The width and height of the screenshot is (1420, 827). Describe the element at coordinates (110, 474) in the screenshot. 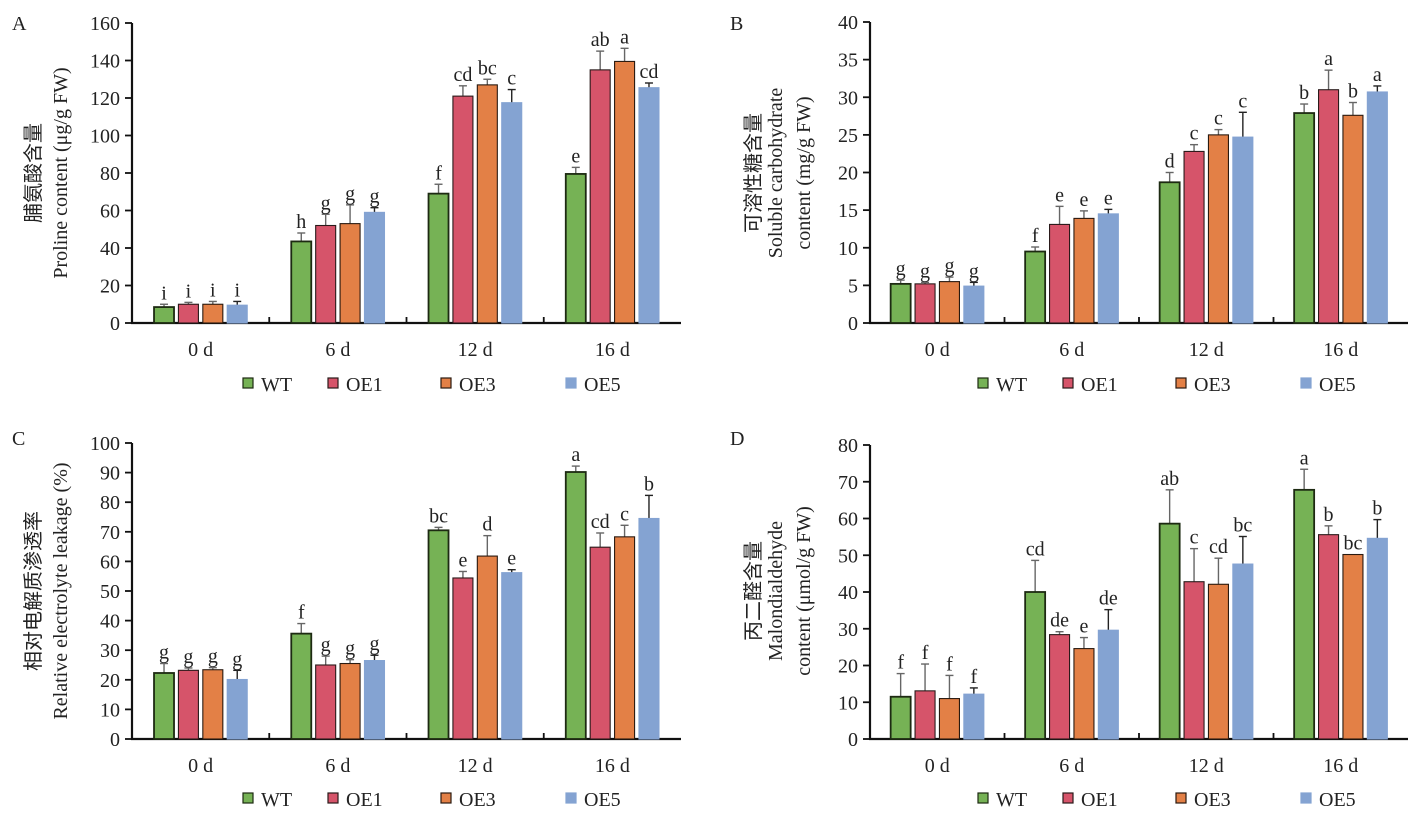

I see `y-tick-label: 90` at that location.